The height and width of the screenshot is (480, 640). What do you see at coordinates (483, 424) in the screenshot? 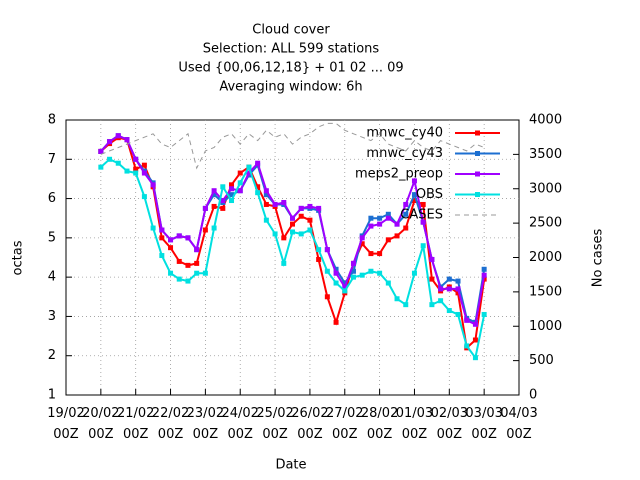
I see `x-tick-label: 03/03 00Z` at bounding box center [483, 424].